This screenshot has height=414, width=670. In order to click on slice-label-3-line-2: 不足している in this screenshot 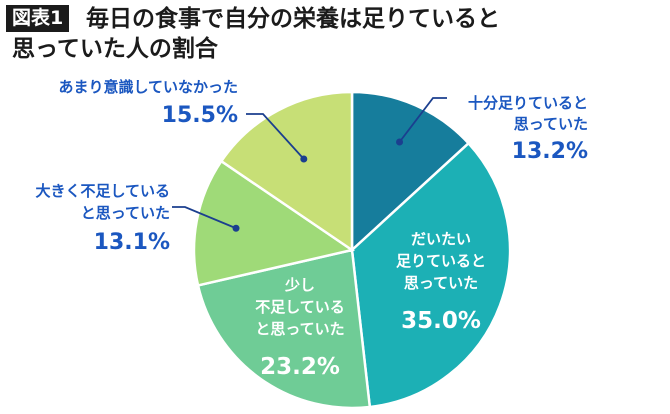, I will do `click(300, 307)`.